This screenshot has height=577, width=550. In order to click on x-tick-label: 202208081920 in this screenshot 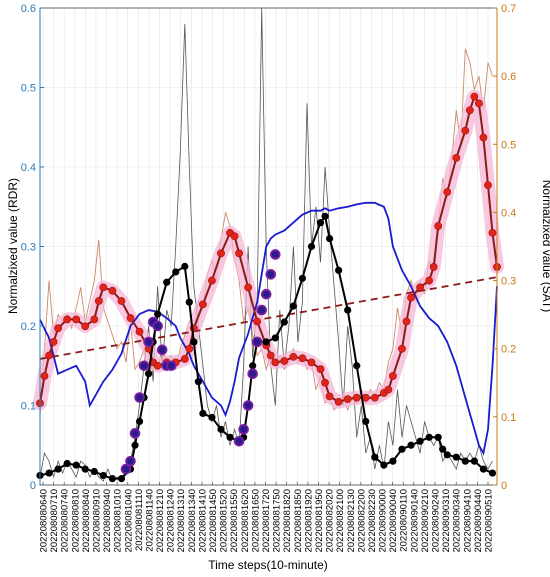, I will do `click(308, 520)`.